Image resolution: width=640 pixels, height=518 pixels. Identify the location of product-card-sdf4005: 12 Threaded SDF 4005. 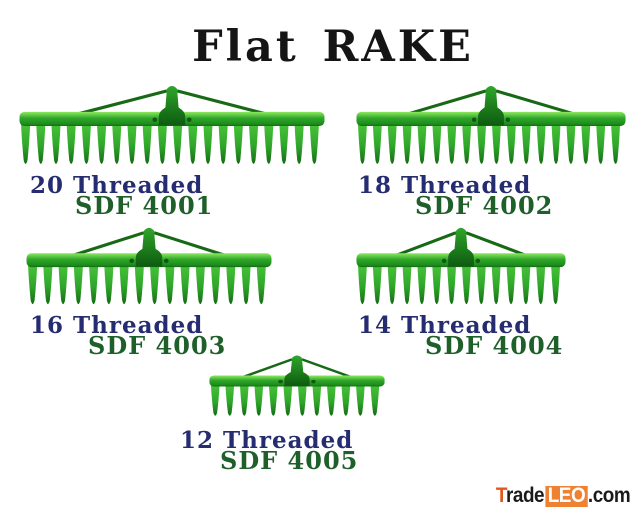
(282, 414).